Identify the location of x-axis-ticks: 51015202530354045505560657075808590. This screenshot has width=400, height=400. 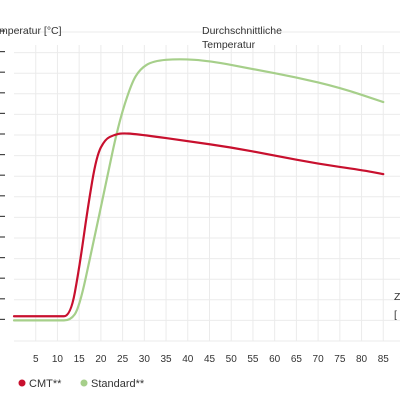
(216, 359).